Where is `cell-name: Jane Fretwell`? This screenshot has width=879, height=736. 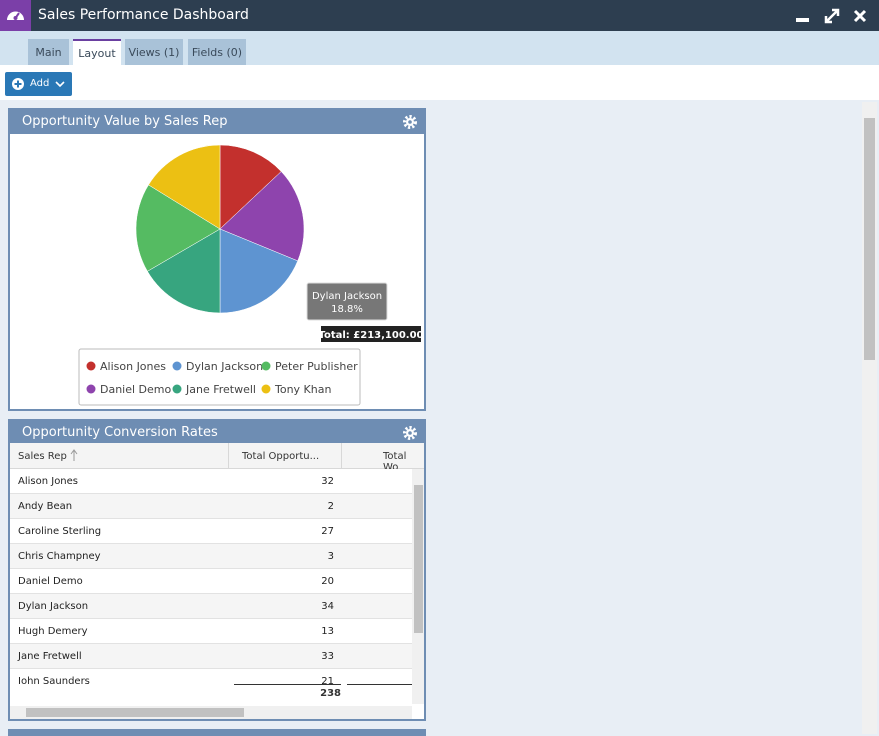
cell-name: Jane Fretwell is located at coordinates (50, 656).